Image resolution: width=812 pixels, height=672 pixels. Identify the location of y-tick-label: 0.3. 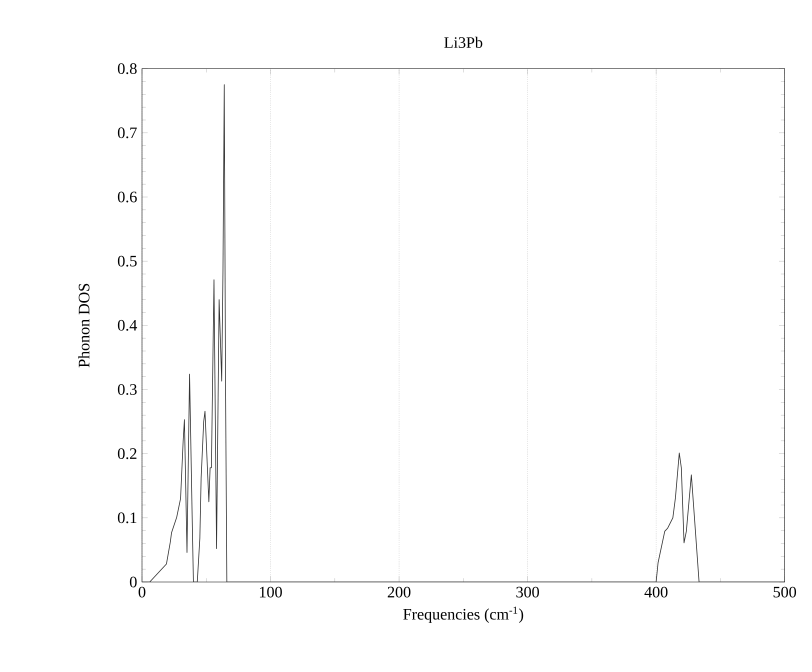
(127, 389).